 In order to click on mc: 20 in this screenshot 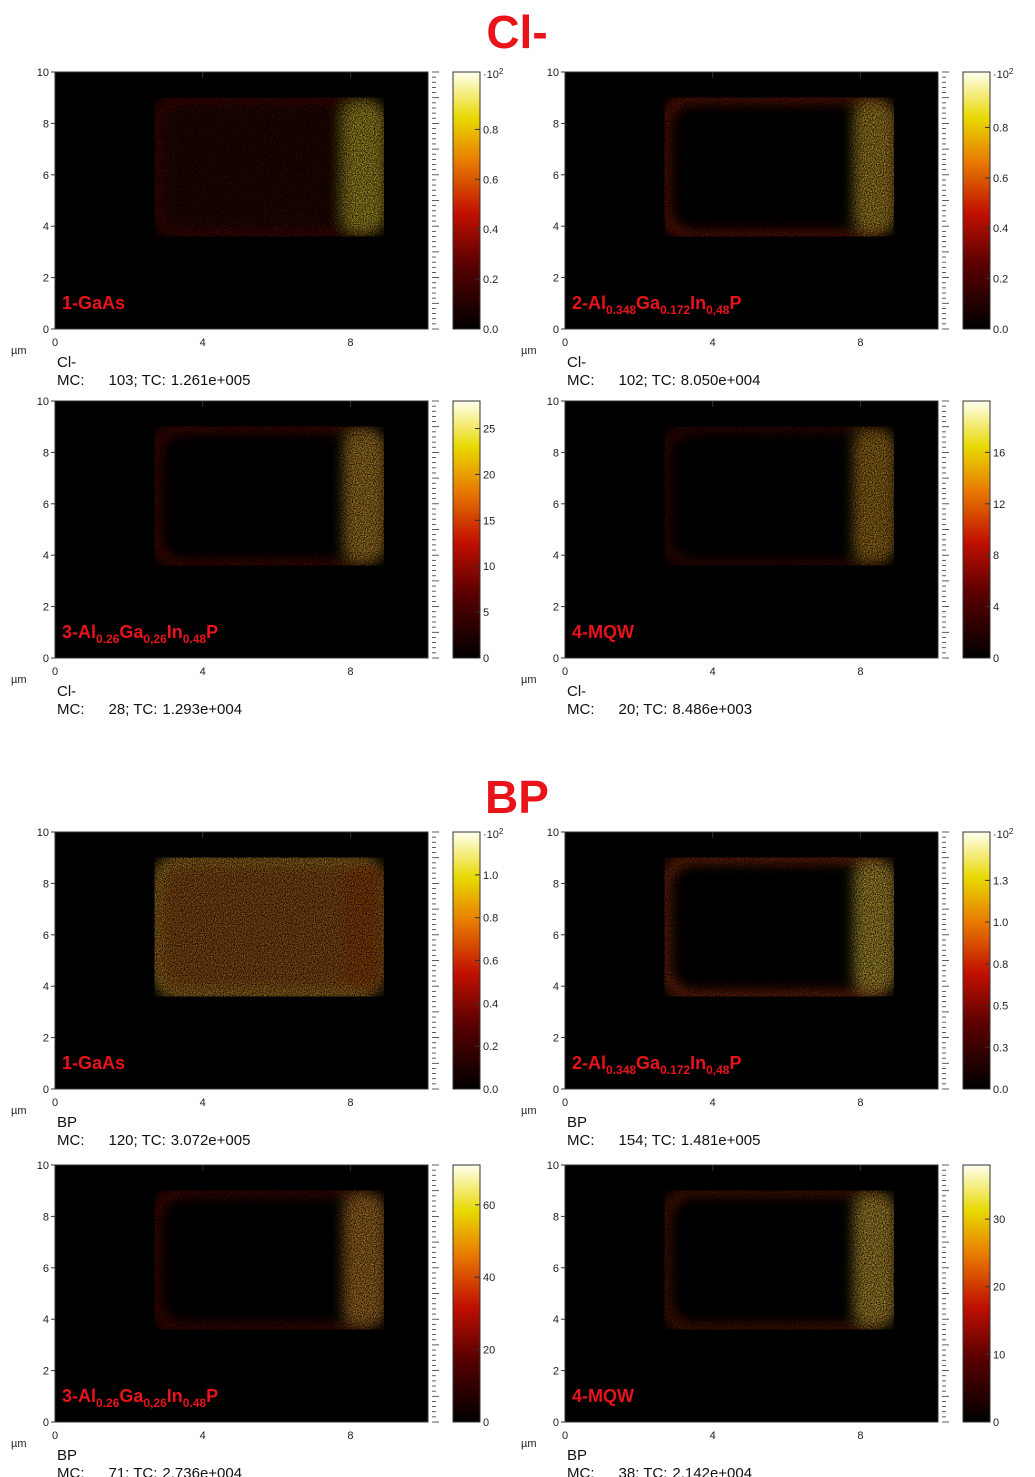, I will do `click(627, 709)`.